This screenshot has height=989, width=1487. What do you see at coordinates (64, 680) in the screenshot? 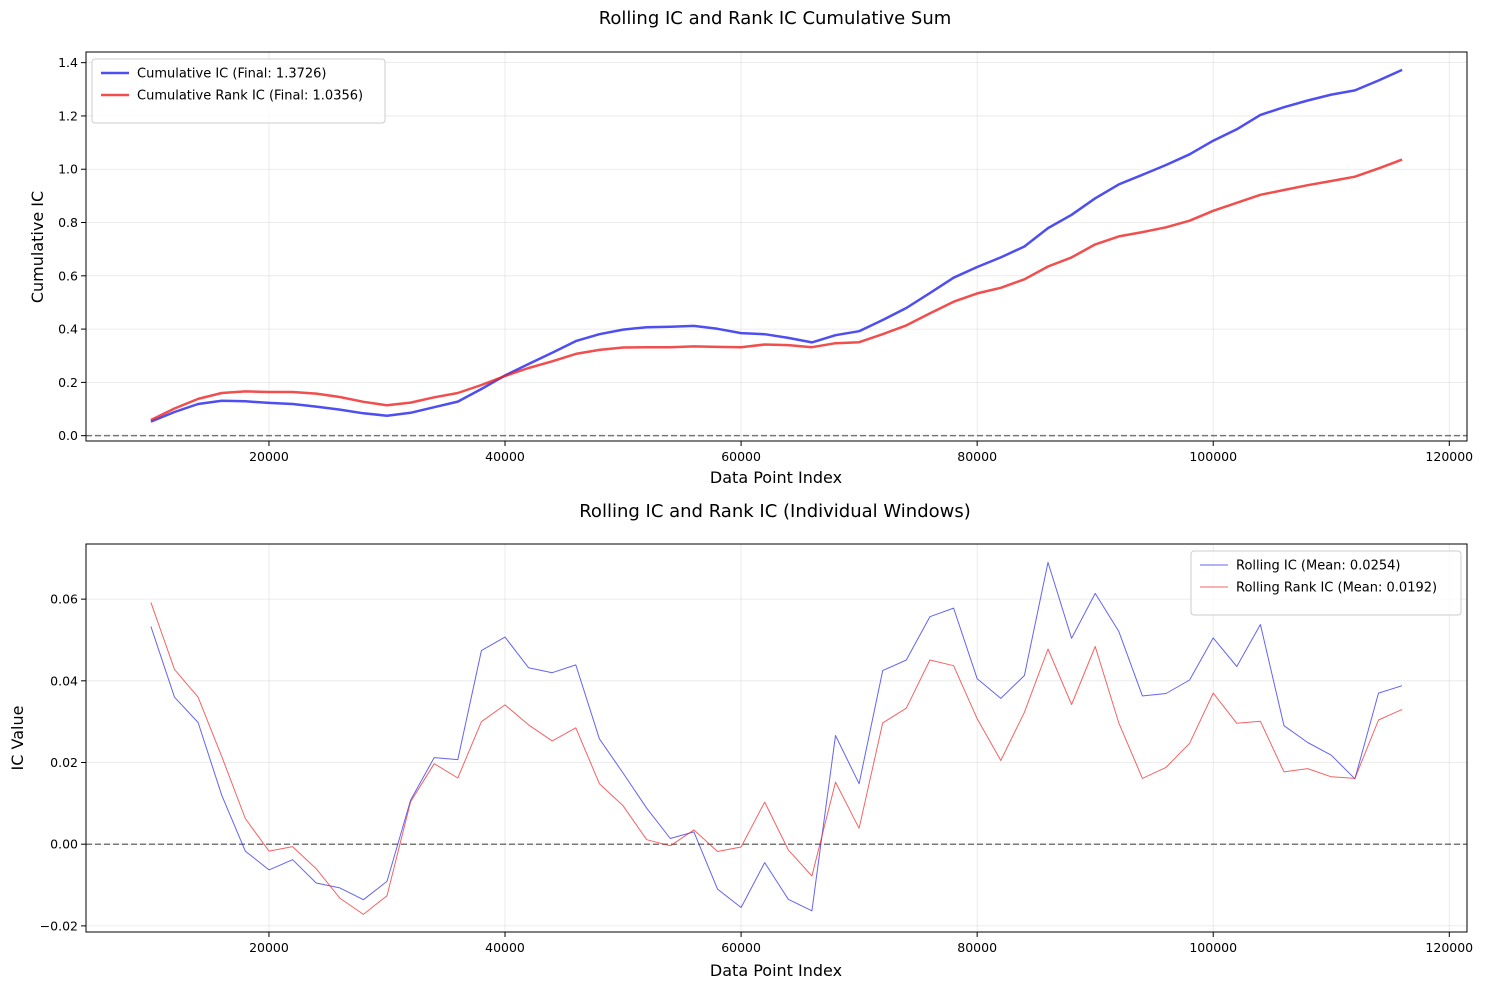
I see `y-tick-label: 0.04` at bounding box center [64, 680].